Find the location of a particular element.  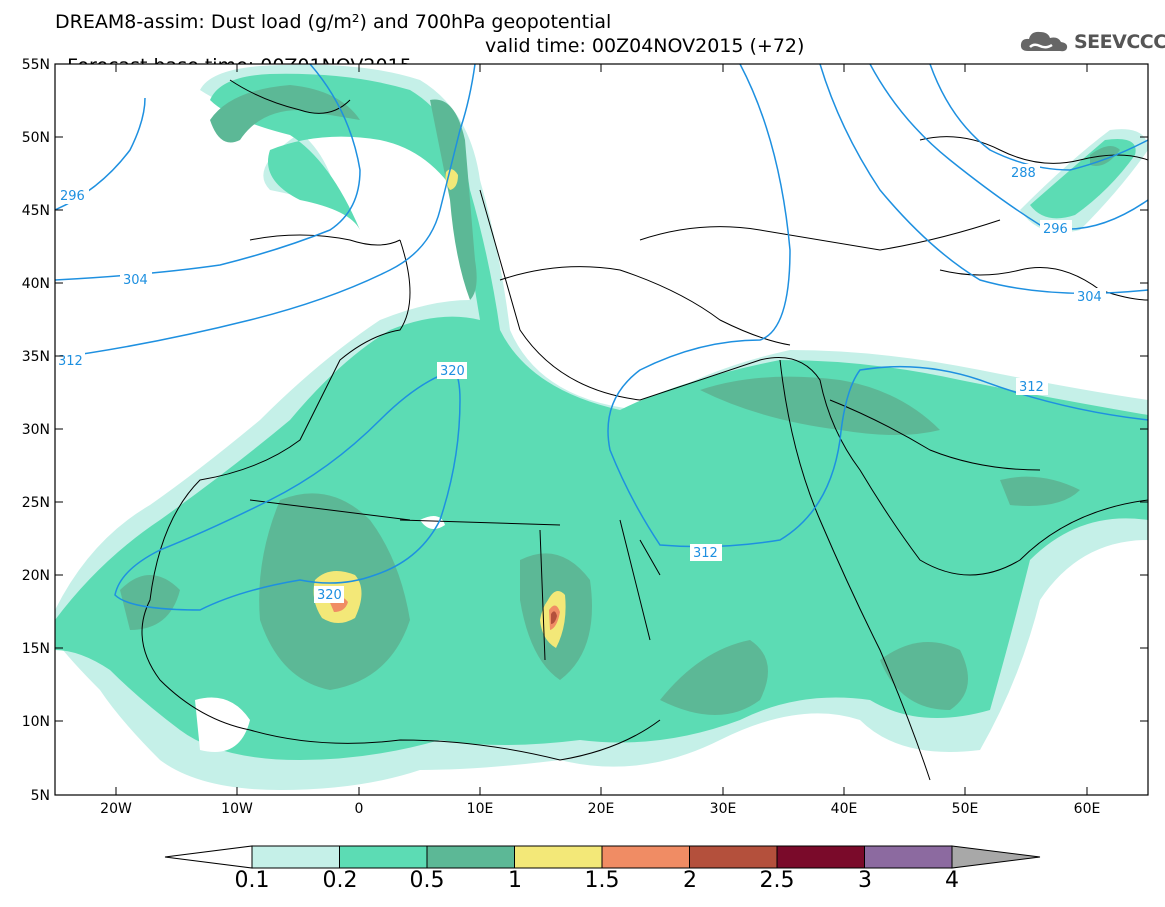

lat-tick-label: 20N is located at coordinates (36, 576).